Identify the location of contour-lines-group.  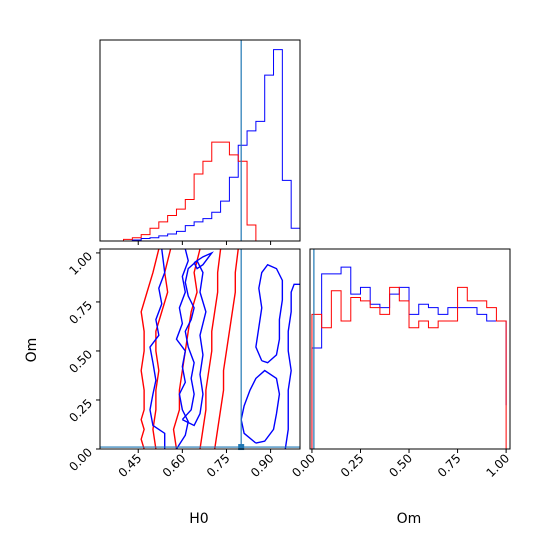
(220, 349).